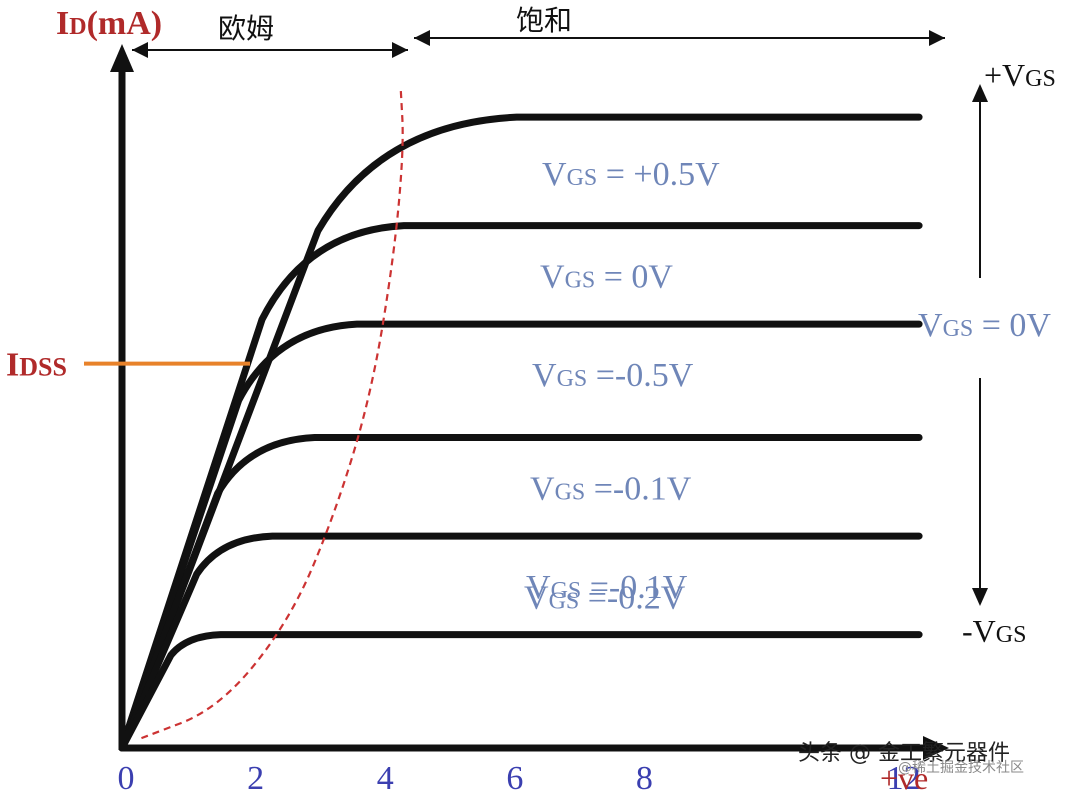 The width and height of the screenshot is (1080, 796). I want to click on x-tick-label: 12, so click(904, 778).